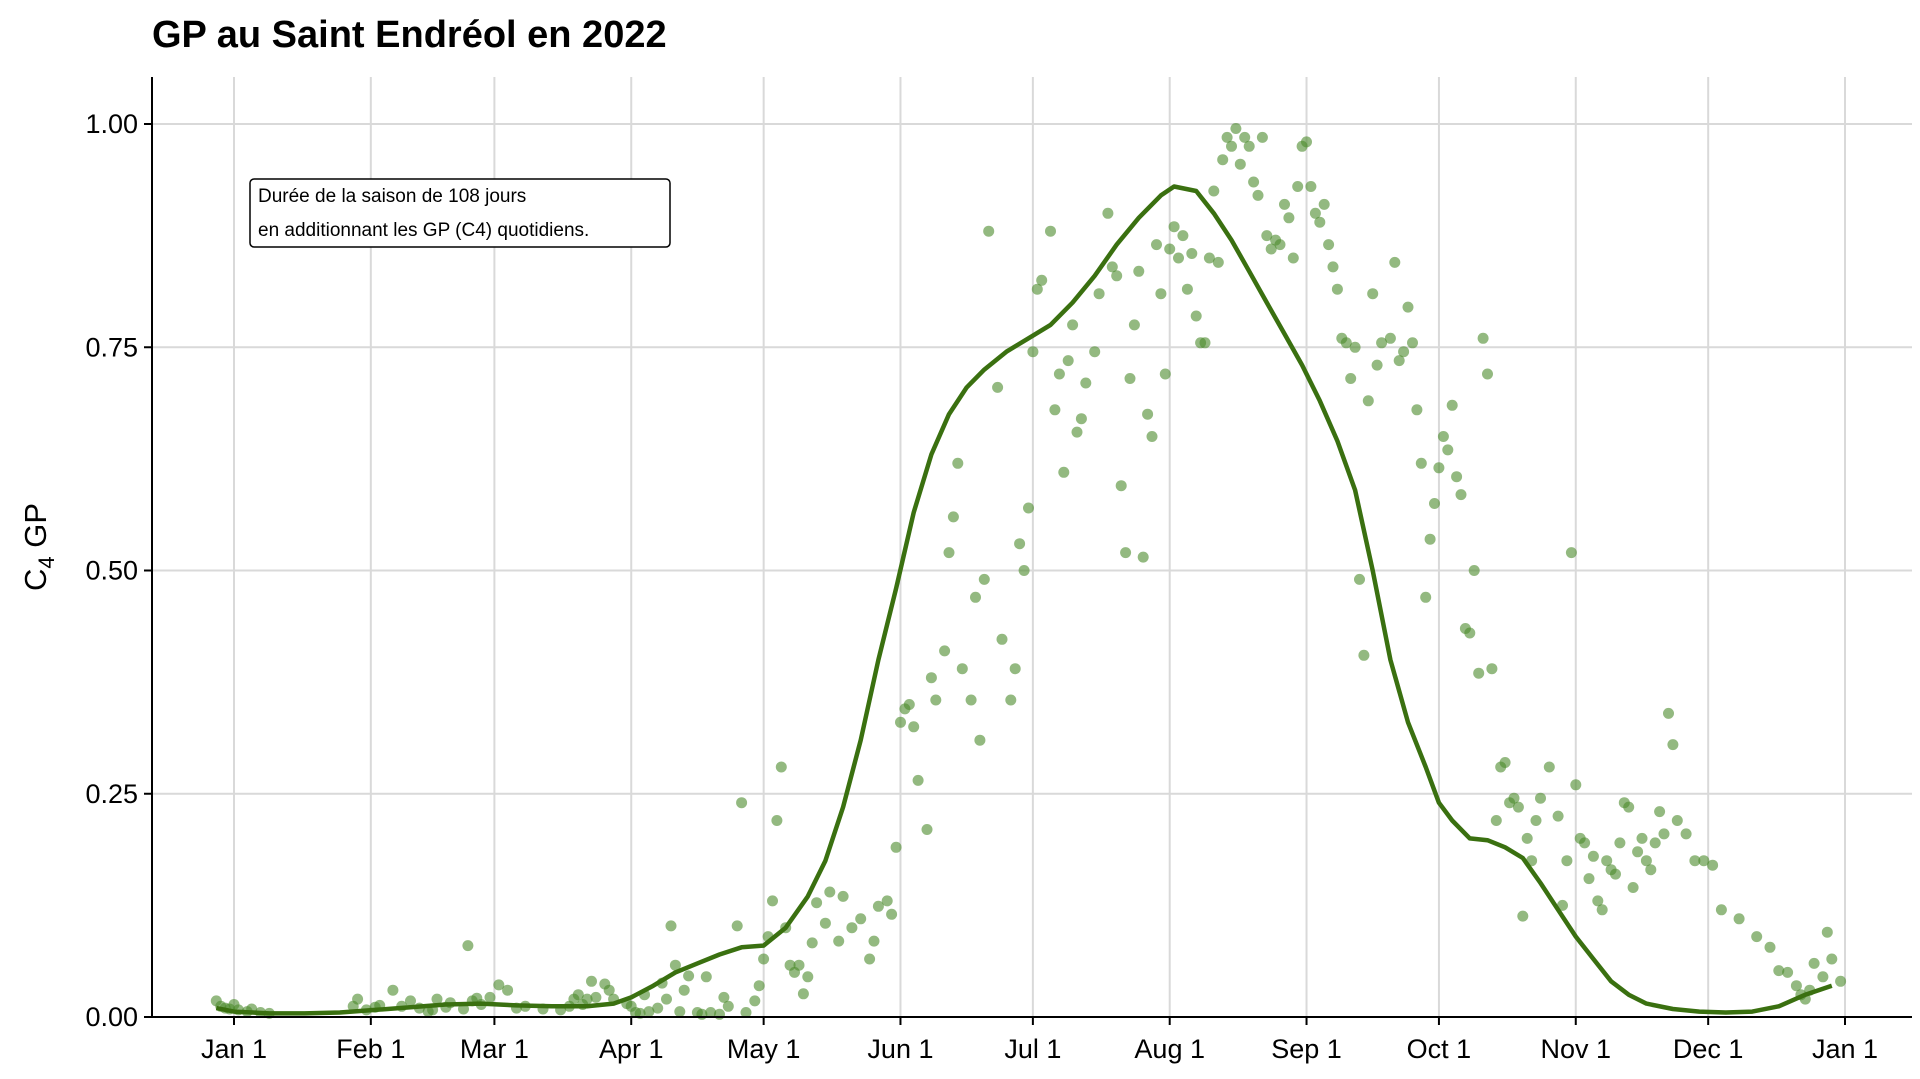 Image resolution: width=1920 pixels, height=1079 pixels. What do you see at coordinates (370, 1049) in the screenshot?
I see `x-tick-label: Feb 1` at bounding box center [370, 1049].